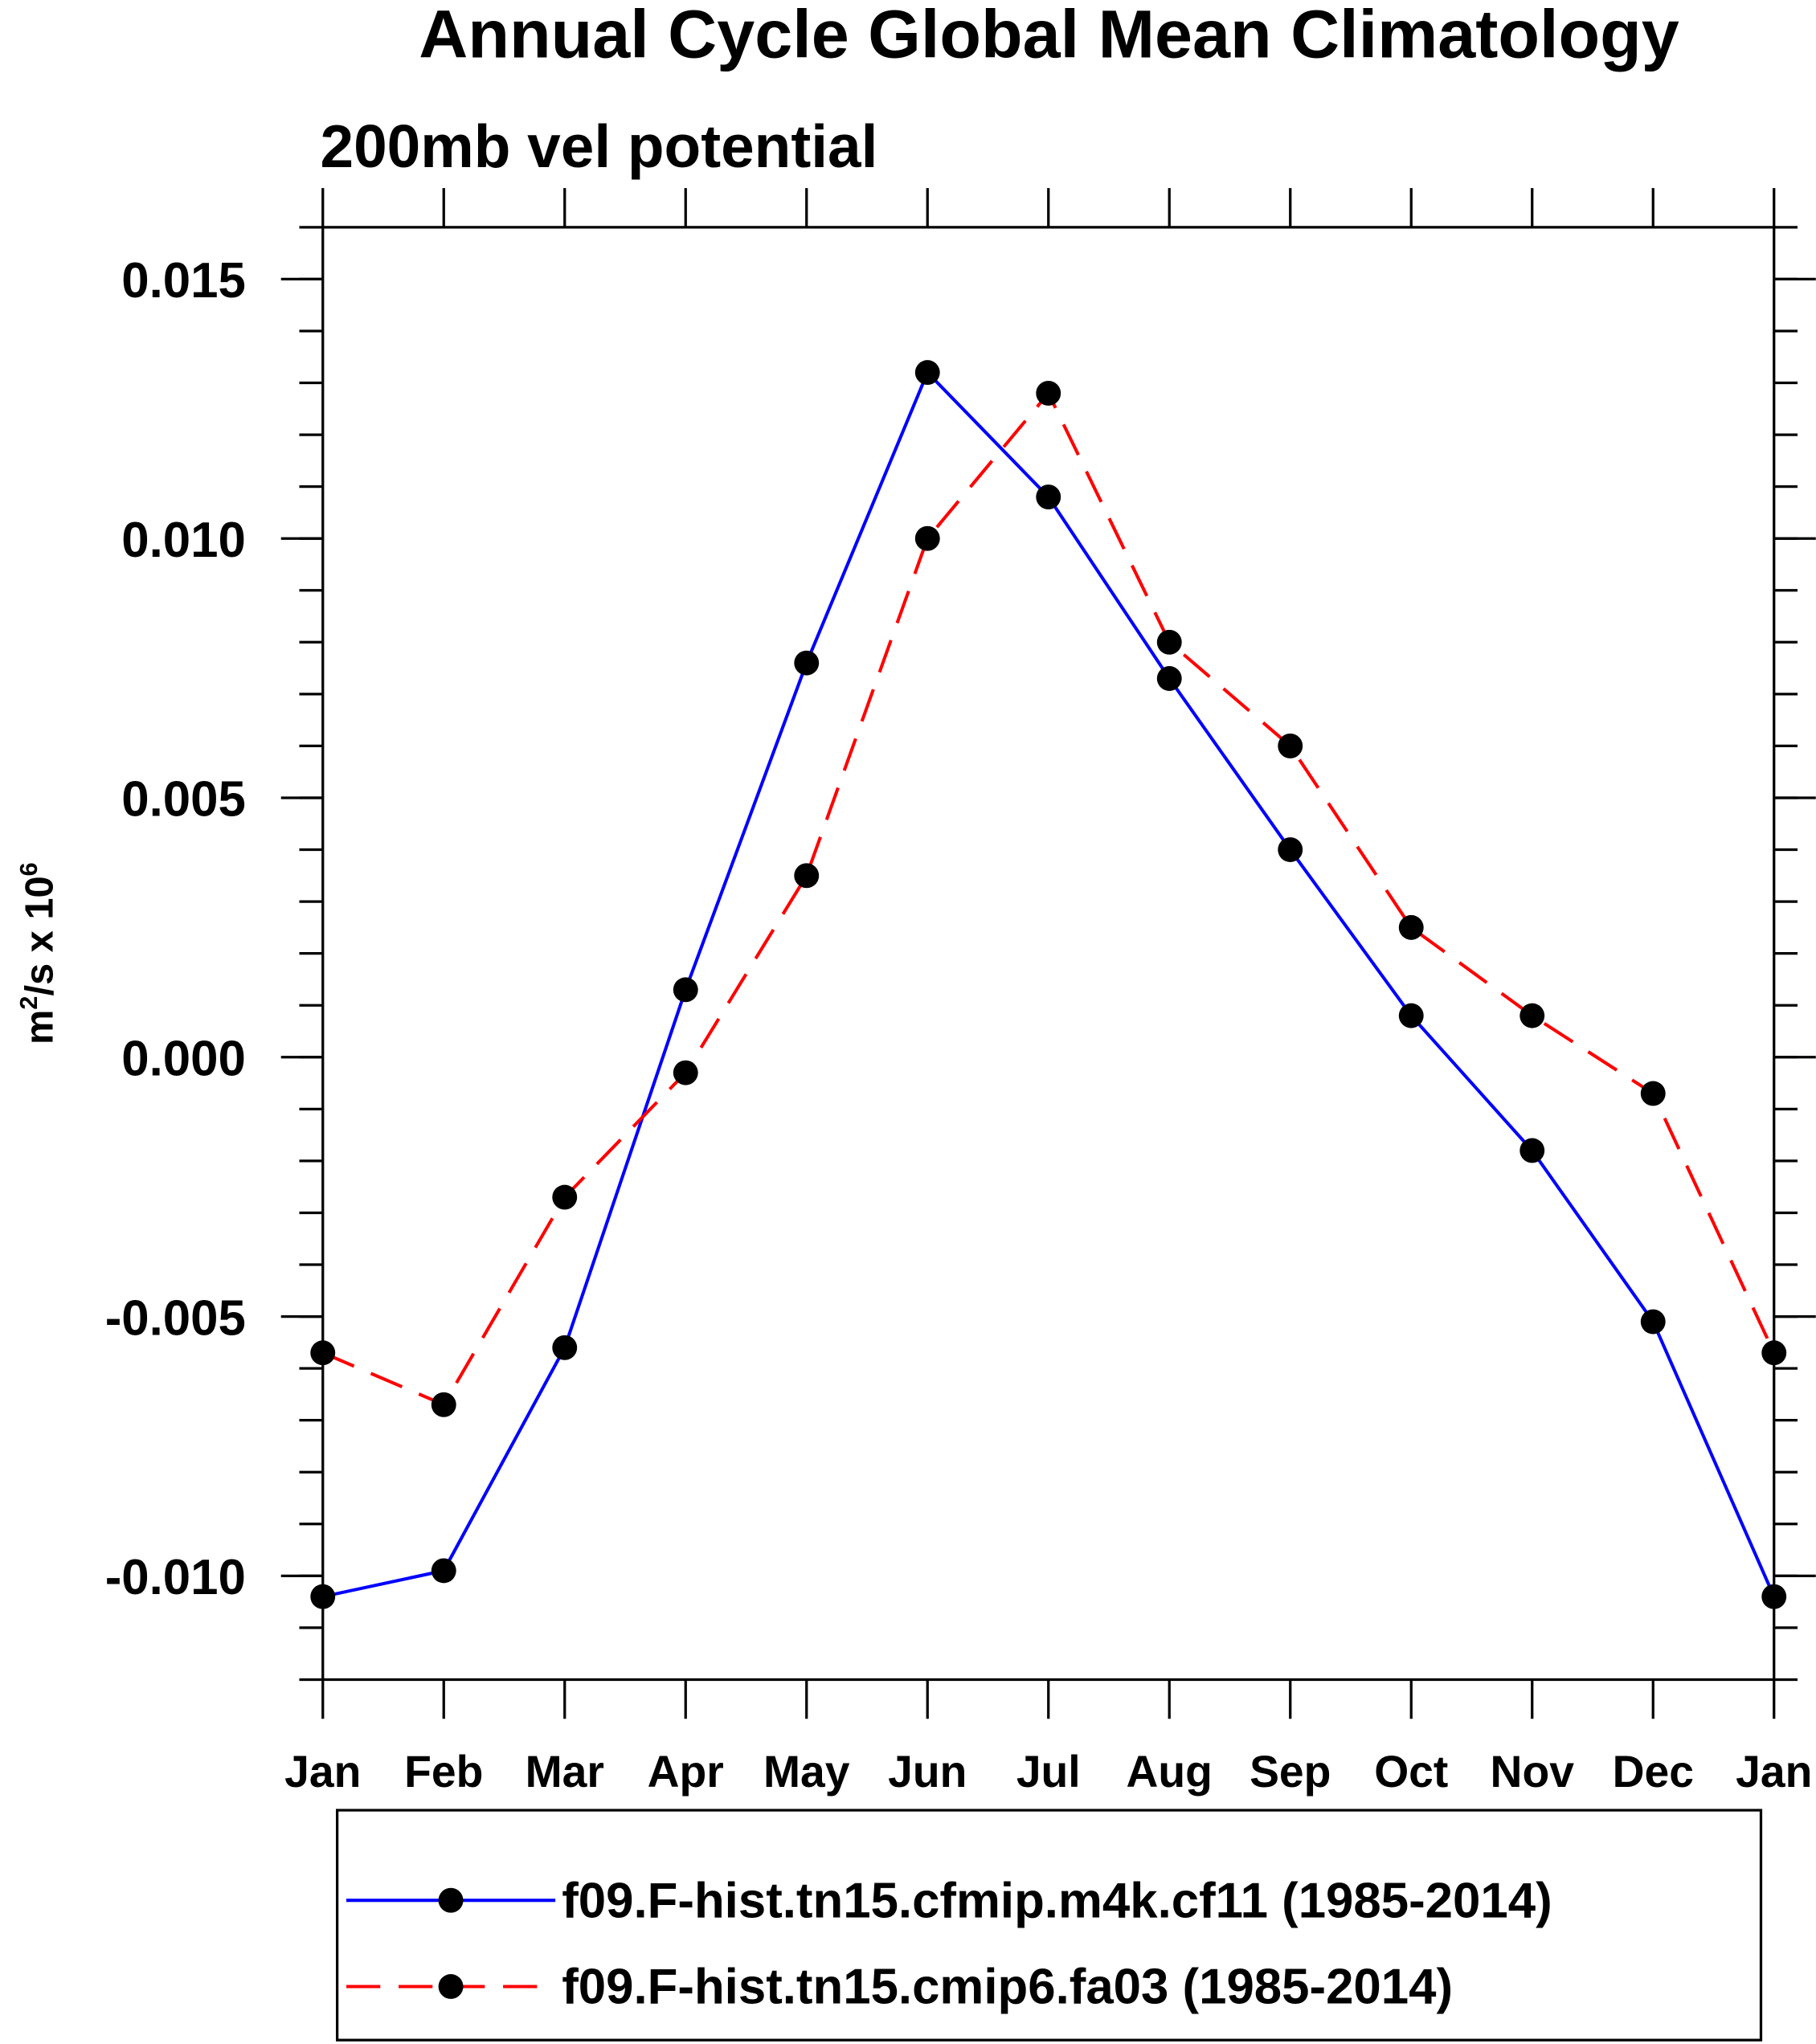 This screenshot has height=2044, width=1816. What do you see at coordinates (1048, 1772) in the screenshot?
I see `x-tick-label: Jul` at bounding box center [1048, 1772].